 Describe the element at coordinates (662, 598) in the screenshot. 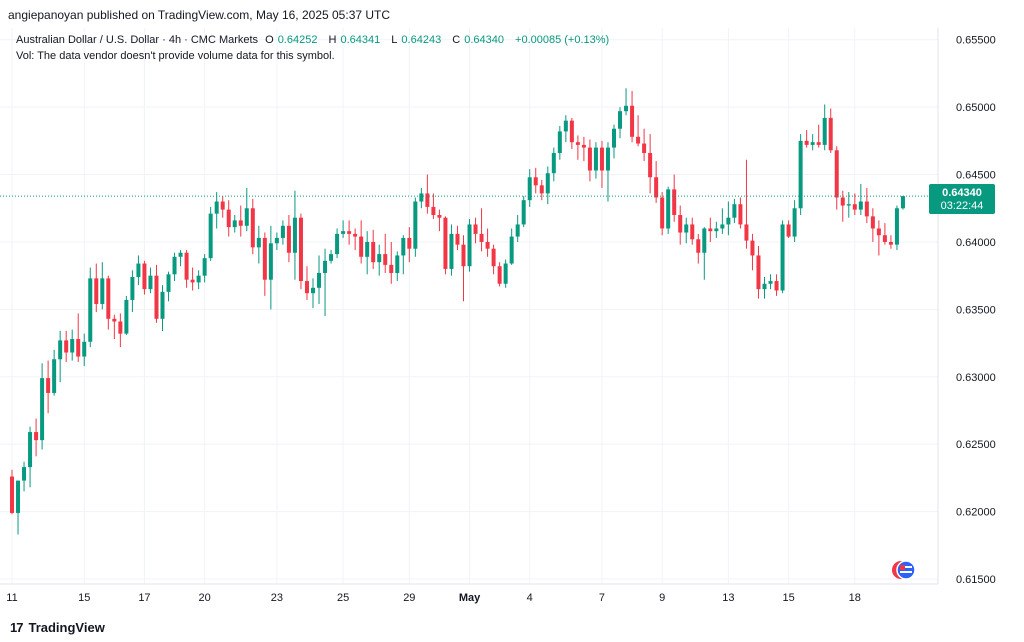

I see `x-tick-label: 9` at that location.